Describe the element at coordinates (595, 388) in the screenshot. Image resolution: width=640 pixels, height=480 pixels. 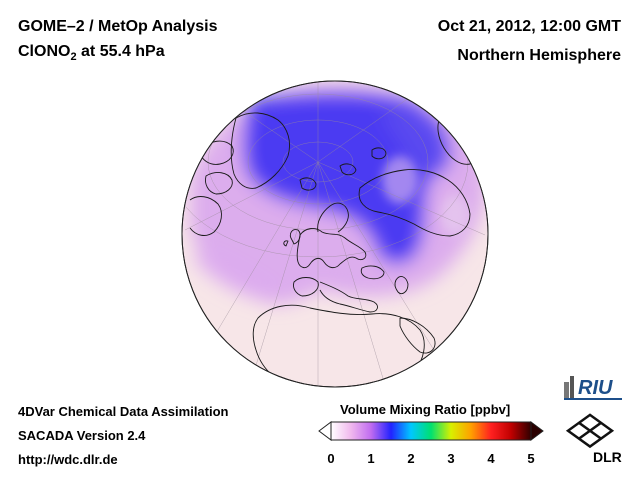
I see `riu-logo-text: RIU` at that location.